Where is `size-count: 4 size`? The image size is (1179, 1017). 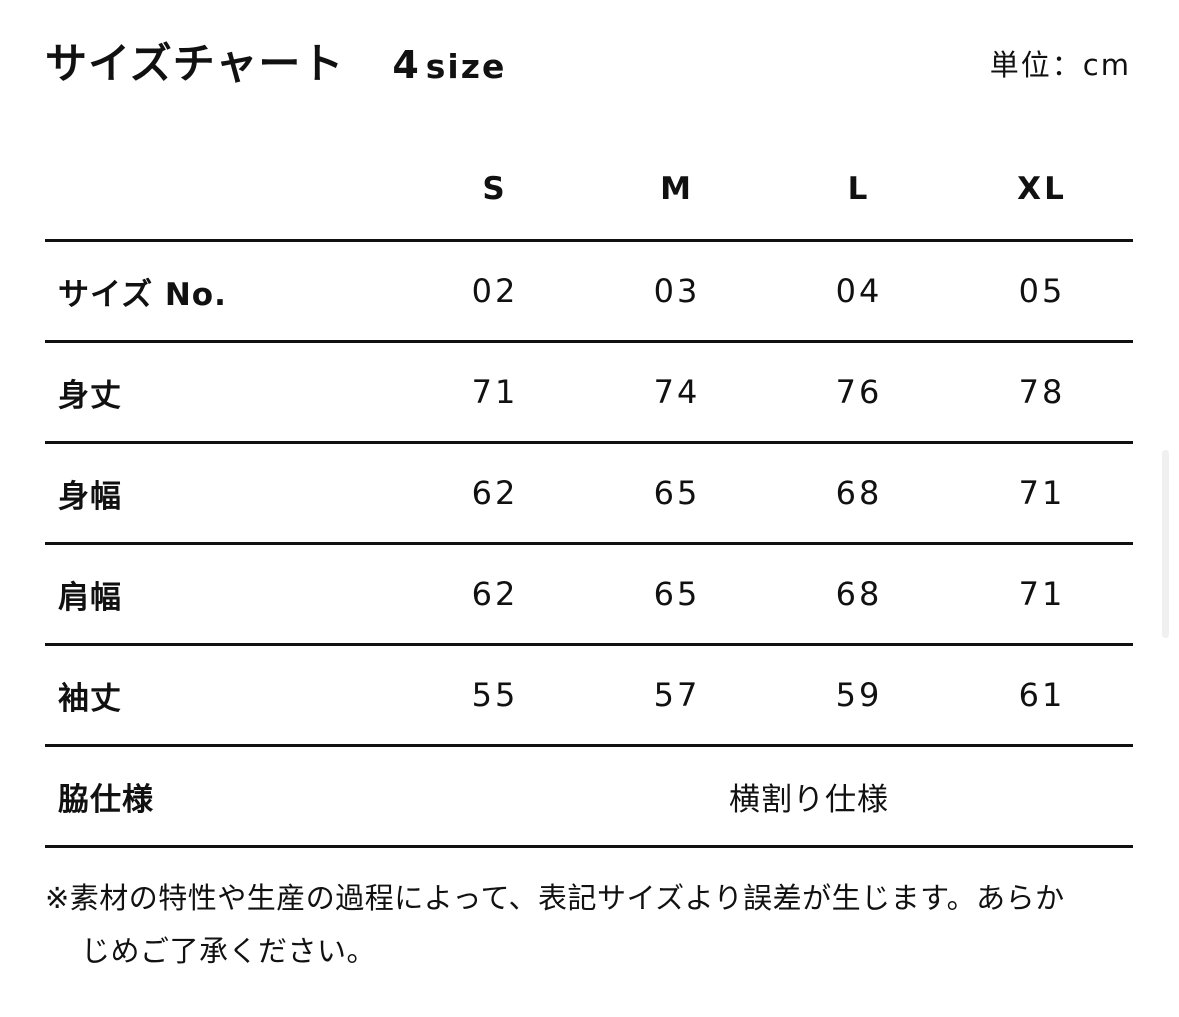
size-count: 4 size is located at coordinates (449, 65).